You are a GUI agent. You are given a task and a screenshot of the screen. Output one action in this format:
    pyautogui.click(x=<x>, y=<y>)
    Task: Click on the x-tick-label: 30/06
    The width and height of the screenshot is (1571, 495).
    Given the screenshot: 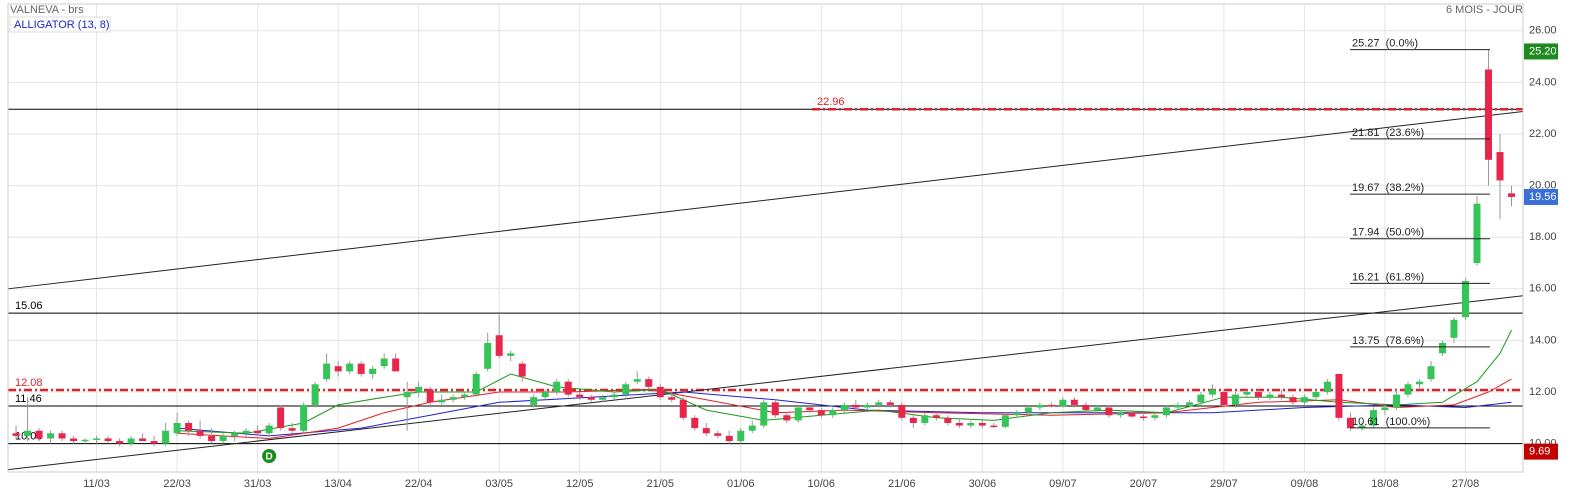 What is the action you would take?
    pyautogui.click(x=983, y=484)
    